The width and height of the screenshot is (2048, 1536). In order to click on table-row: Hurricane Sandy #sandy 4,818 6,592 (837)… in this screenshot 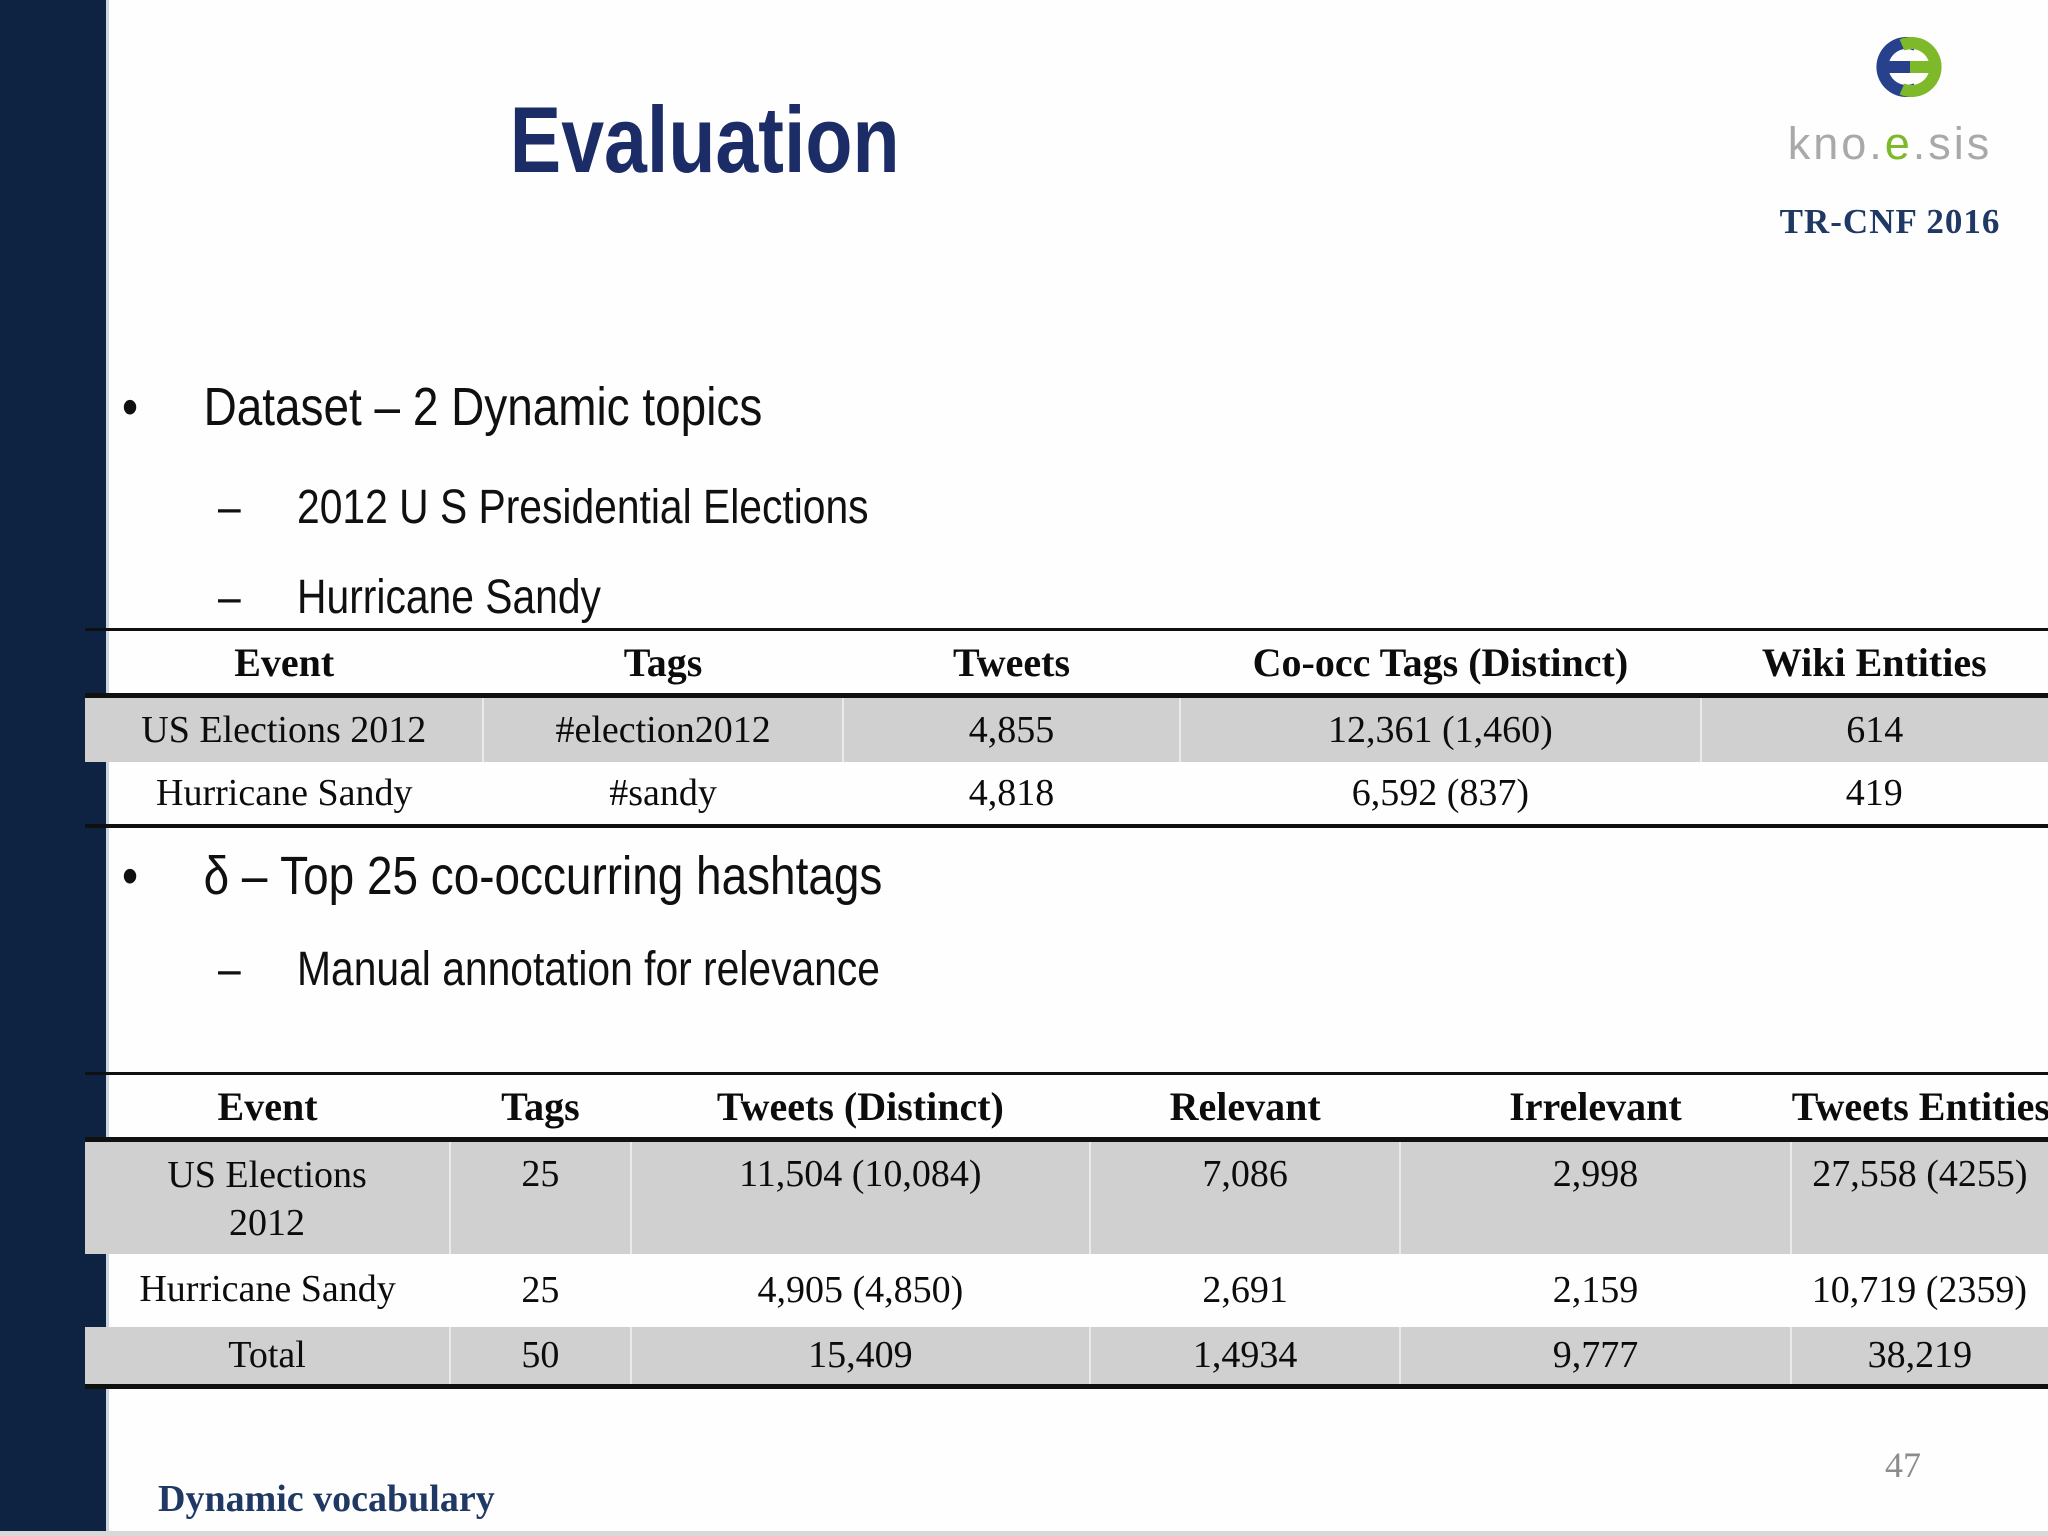, I will do `click(1066, 794)`.